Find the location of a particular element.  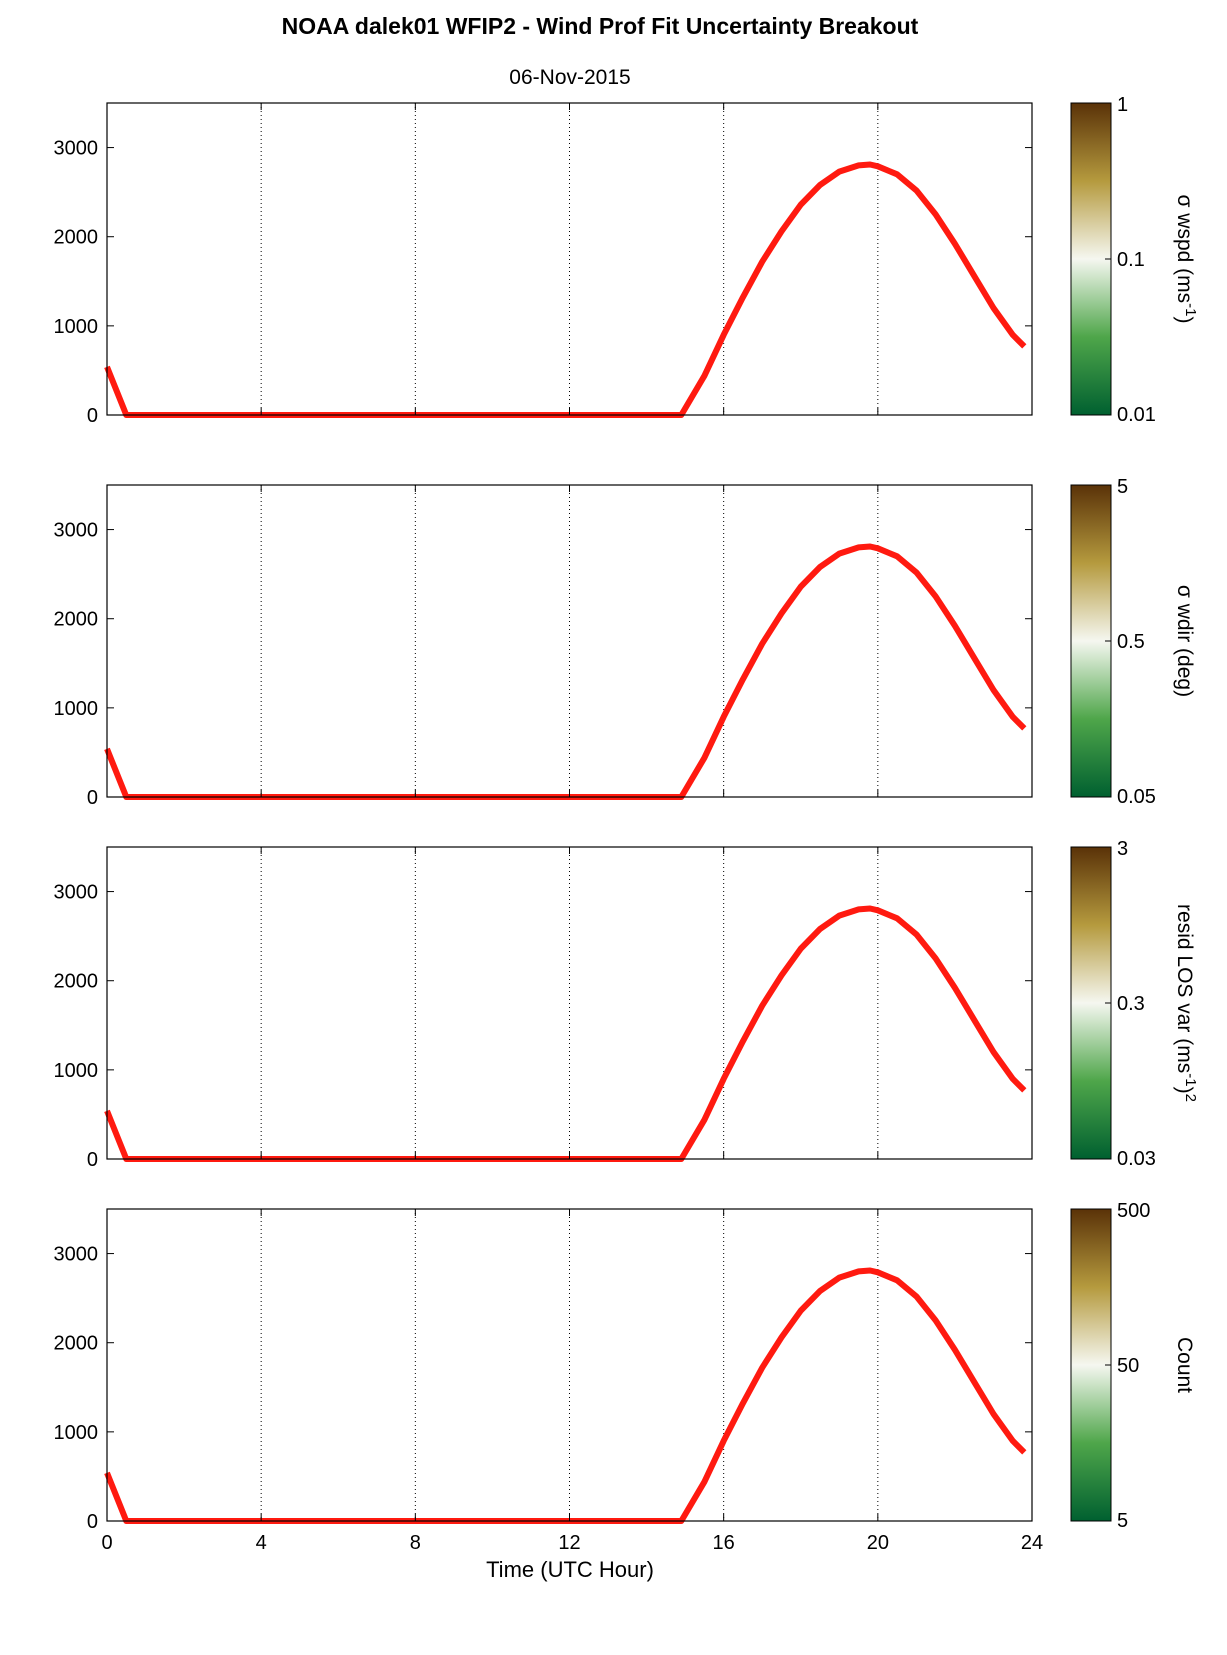

x-axis-label: Time (UTC Hour) is located at coordinates (570, 1569).